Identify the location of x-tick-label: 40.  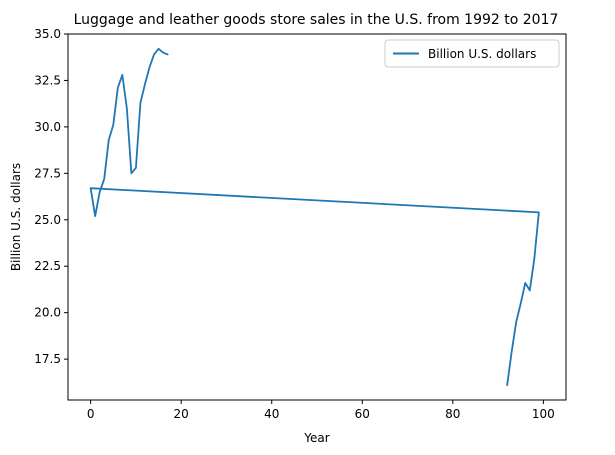
(271, 414).